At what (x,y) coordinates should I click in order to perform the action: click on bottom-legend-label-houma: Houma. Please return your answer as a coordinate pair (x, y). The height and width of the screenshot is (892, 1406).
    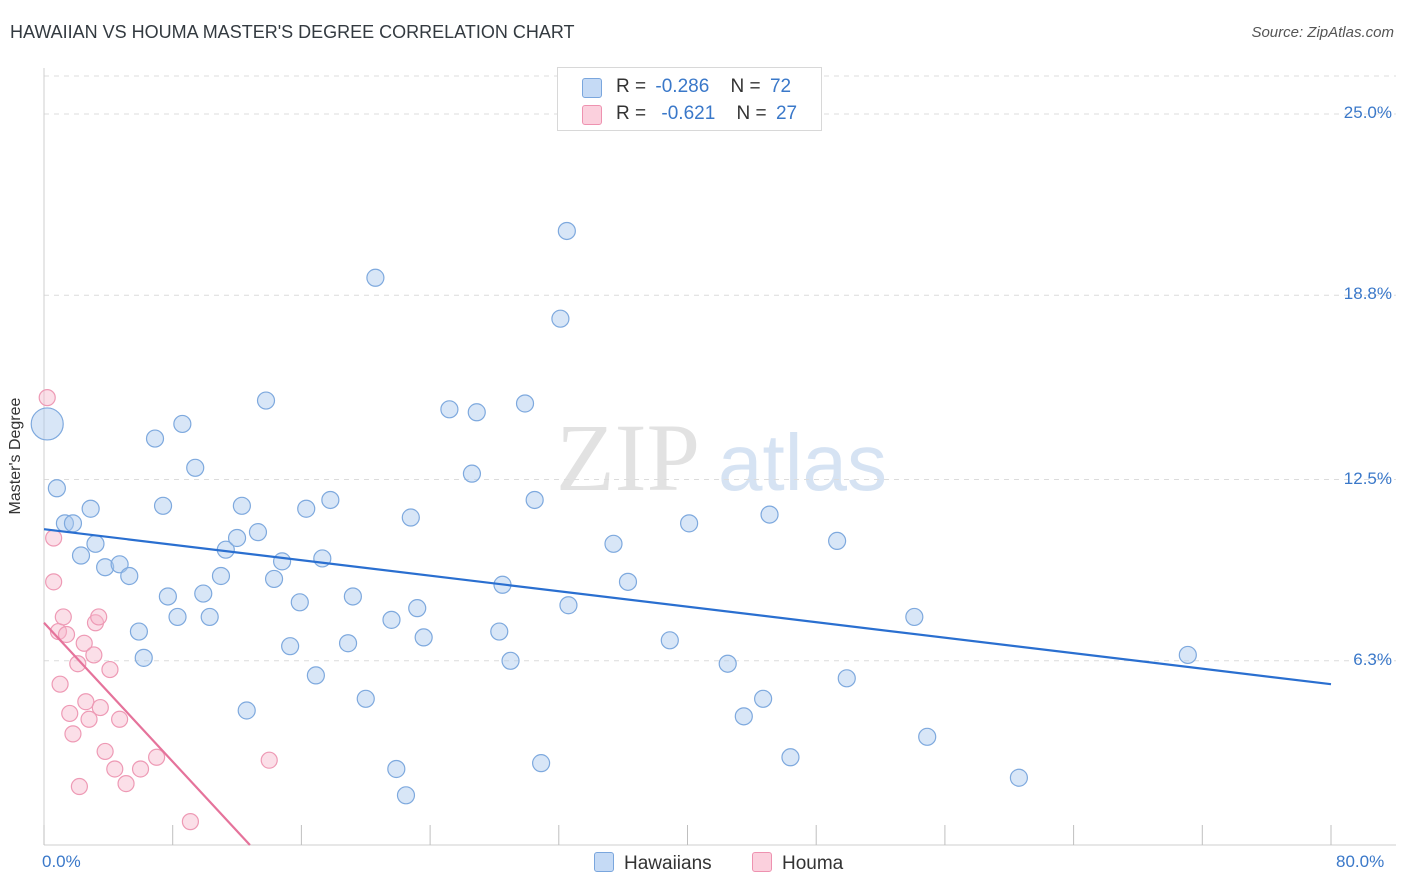
    Looking at the image, I should click on (813, 863).